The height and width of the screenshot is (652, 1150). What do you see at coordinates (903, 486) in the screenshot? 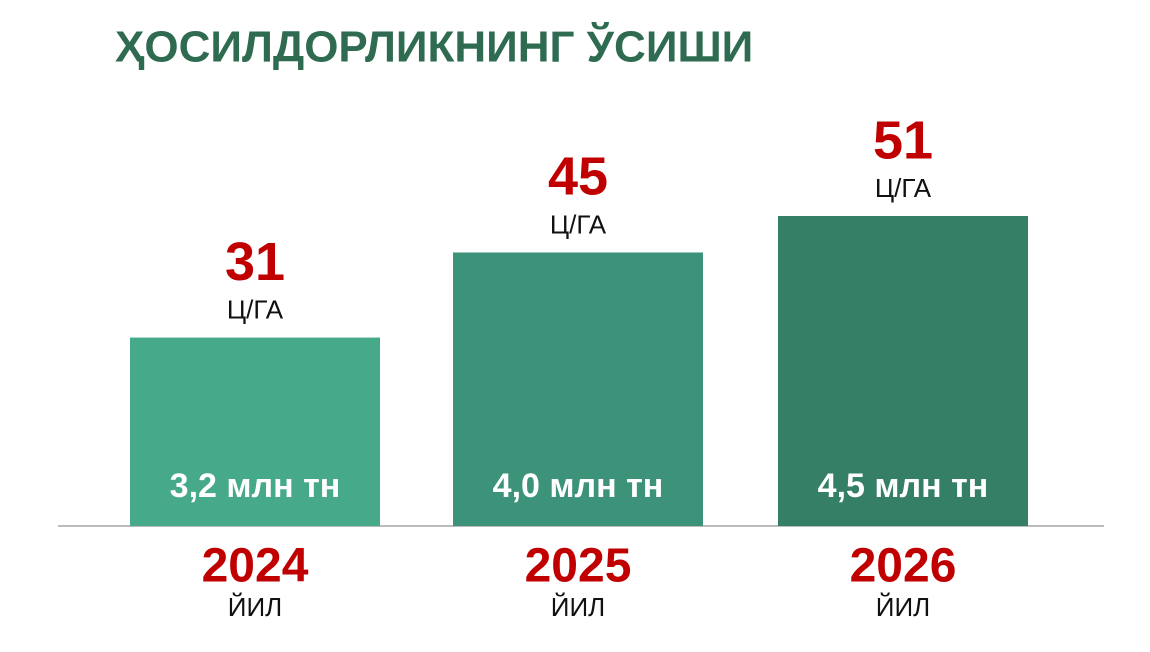
I see `bar-label: 4,5 млн тн` at bounding box center [903, 486].